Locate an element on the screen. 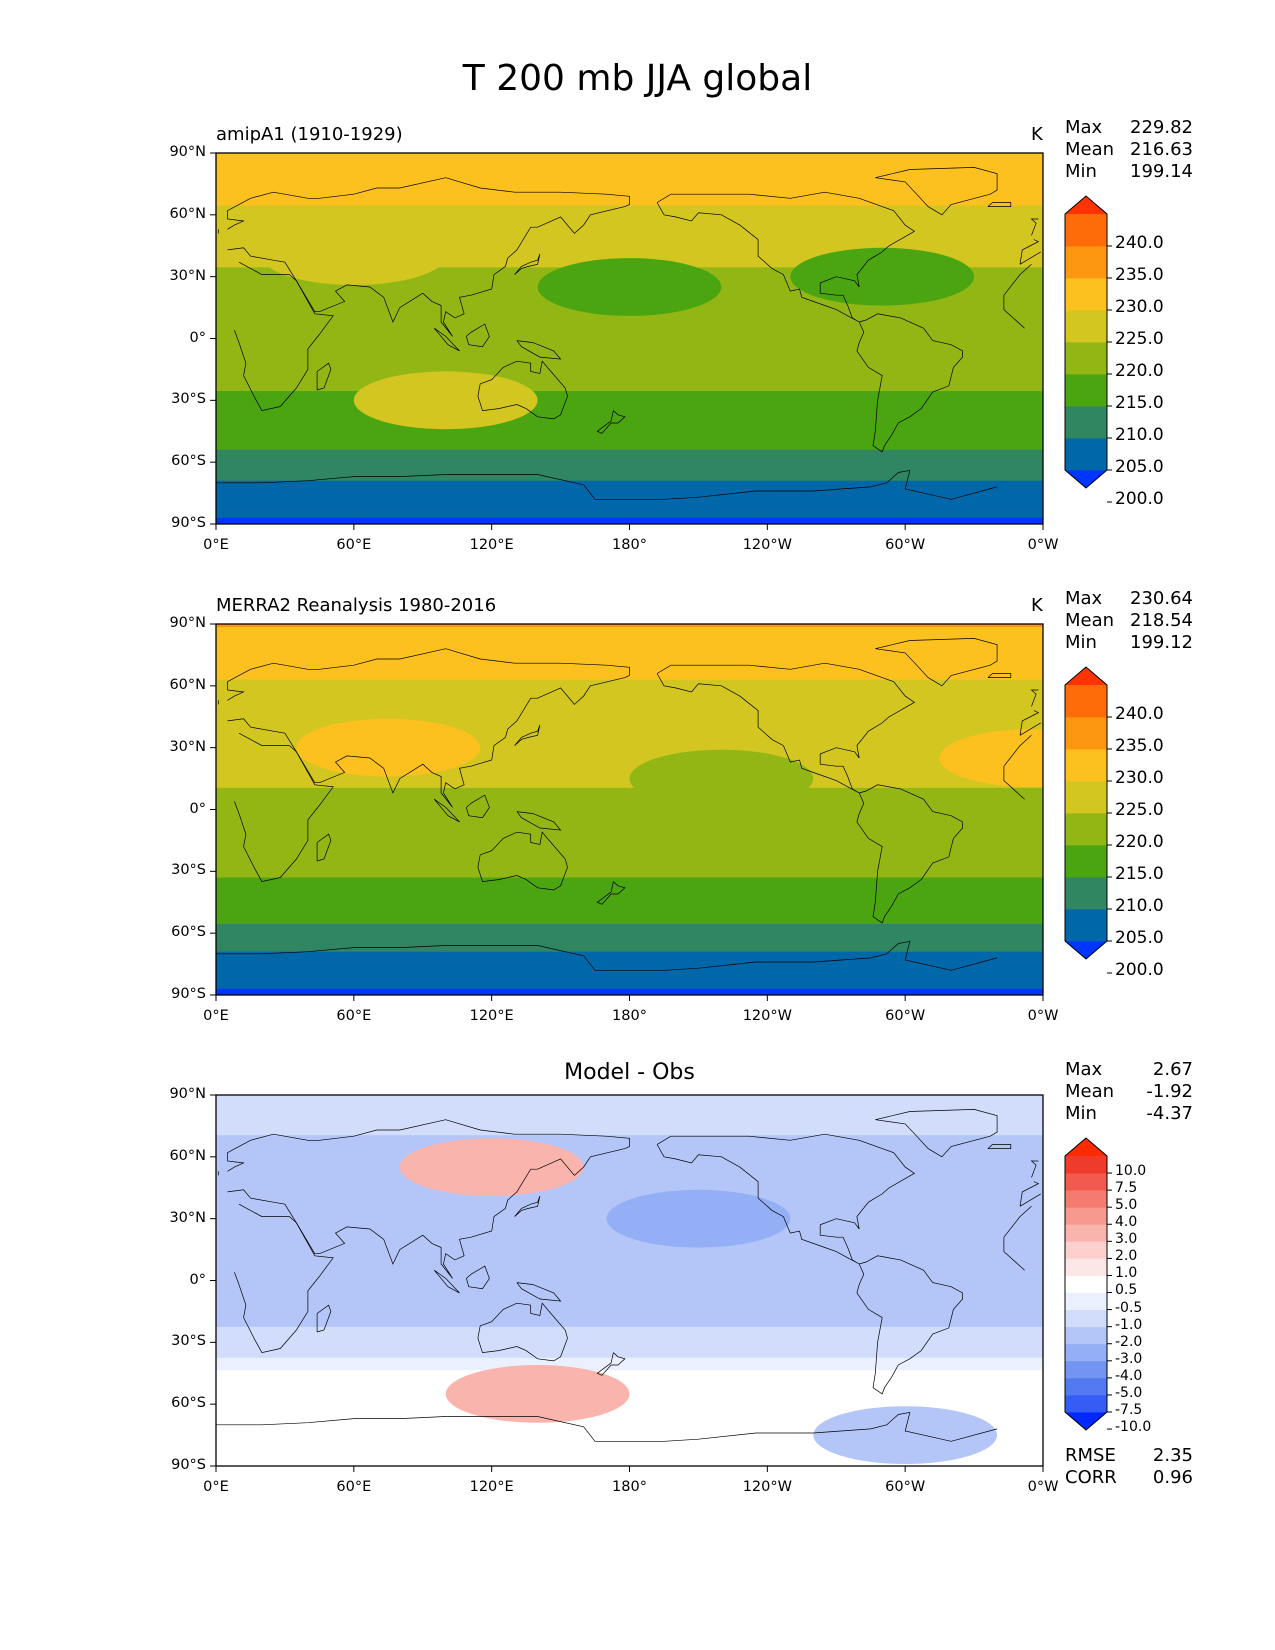  stat-row: Mean 218.54 is located at coordinates (1129, 621).